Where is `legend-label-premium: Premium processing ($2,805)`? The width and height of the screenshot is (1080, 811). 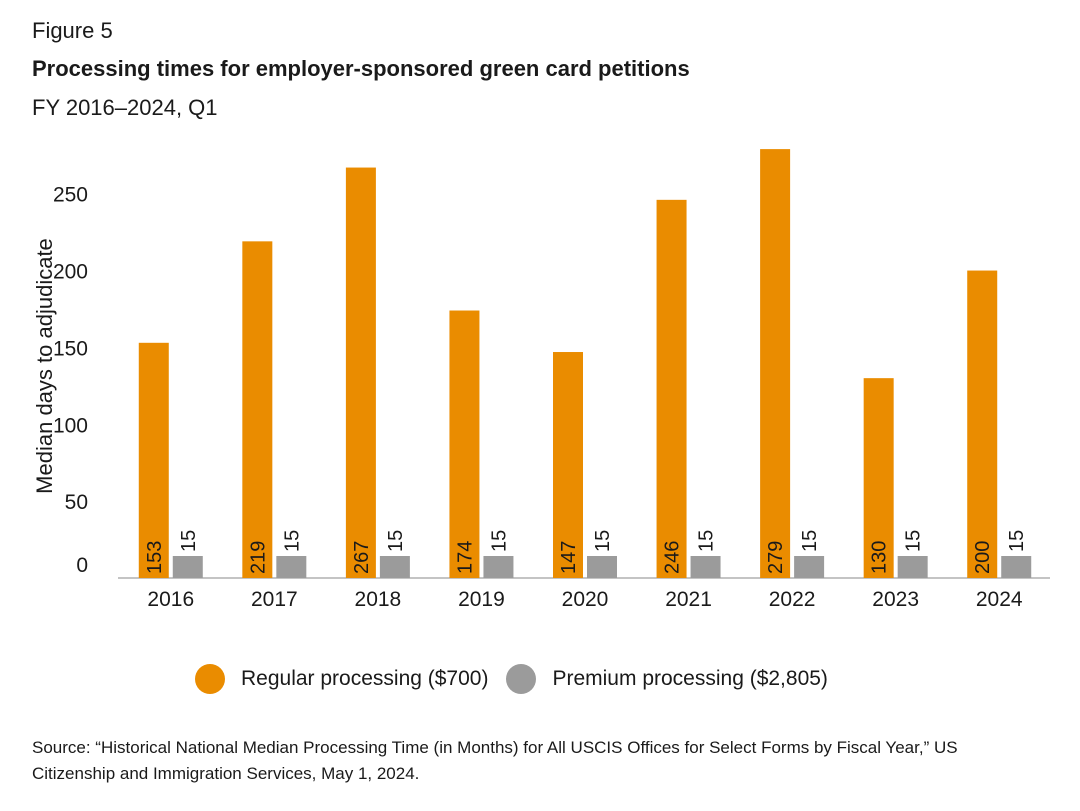 legend-label-premium: Premium processing ($2,805) is located at coordinates (690, 678).